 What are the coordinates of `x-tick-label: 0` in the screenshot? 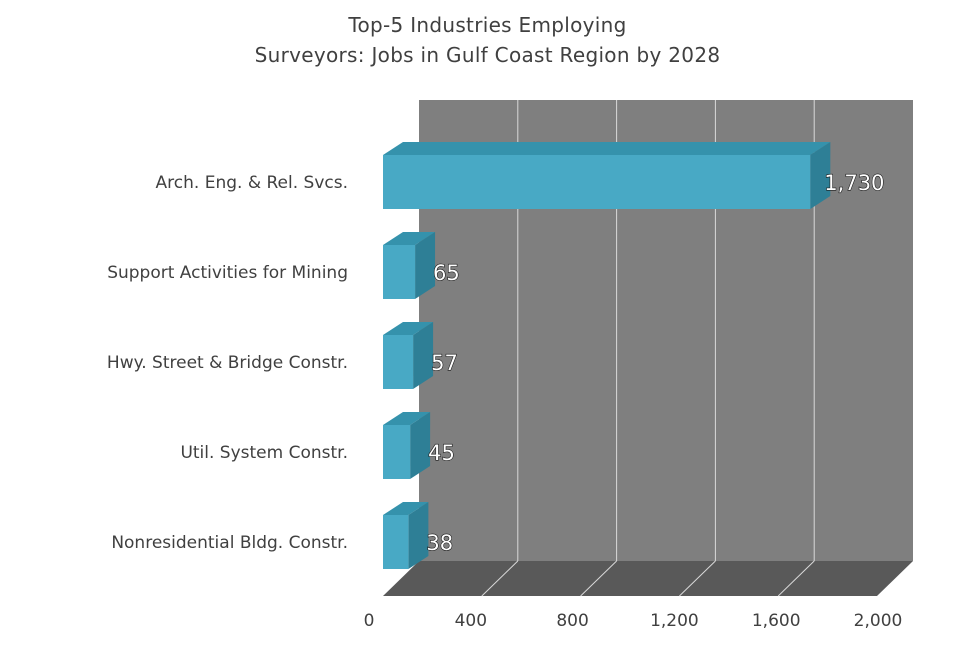 It's located at (369, 621).